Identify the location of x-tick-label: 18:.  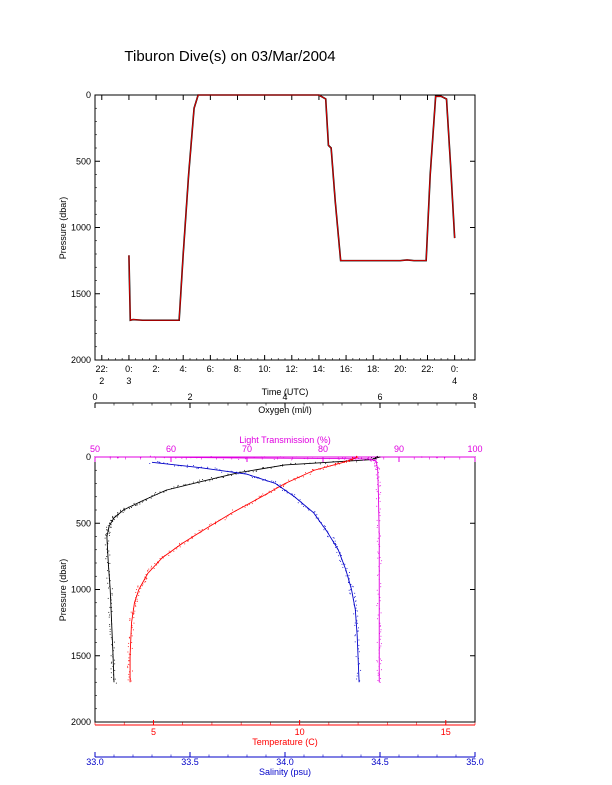
(373, 369).